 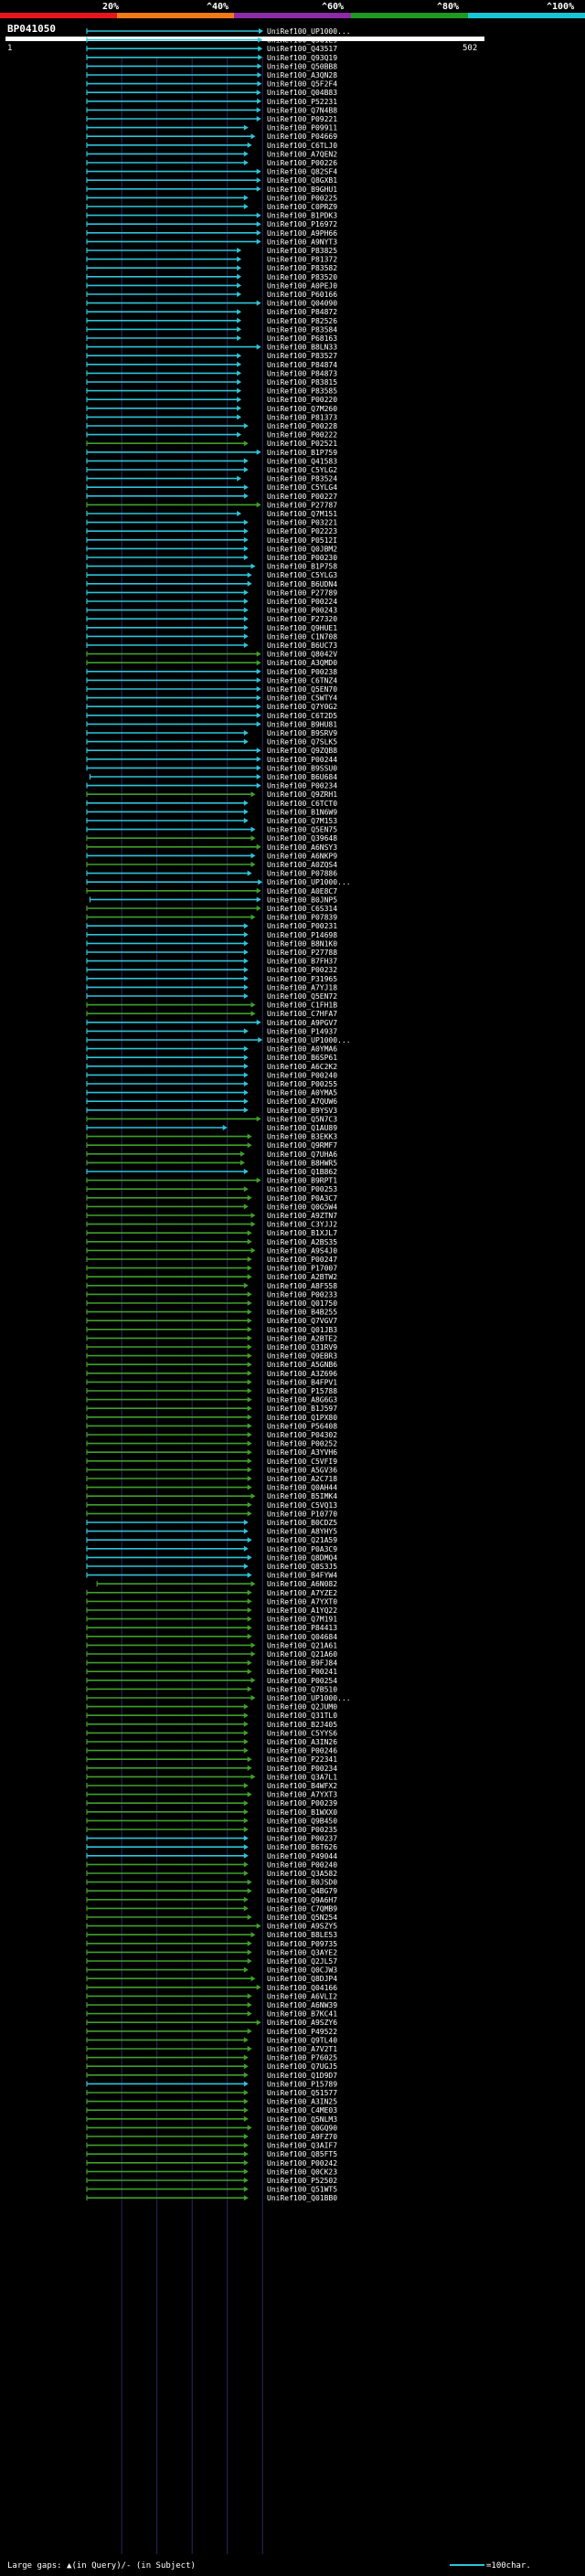 I want to click on hit-row: UniRef100_P68163, so click(x=212, y=338).